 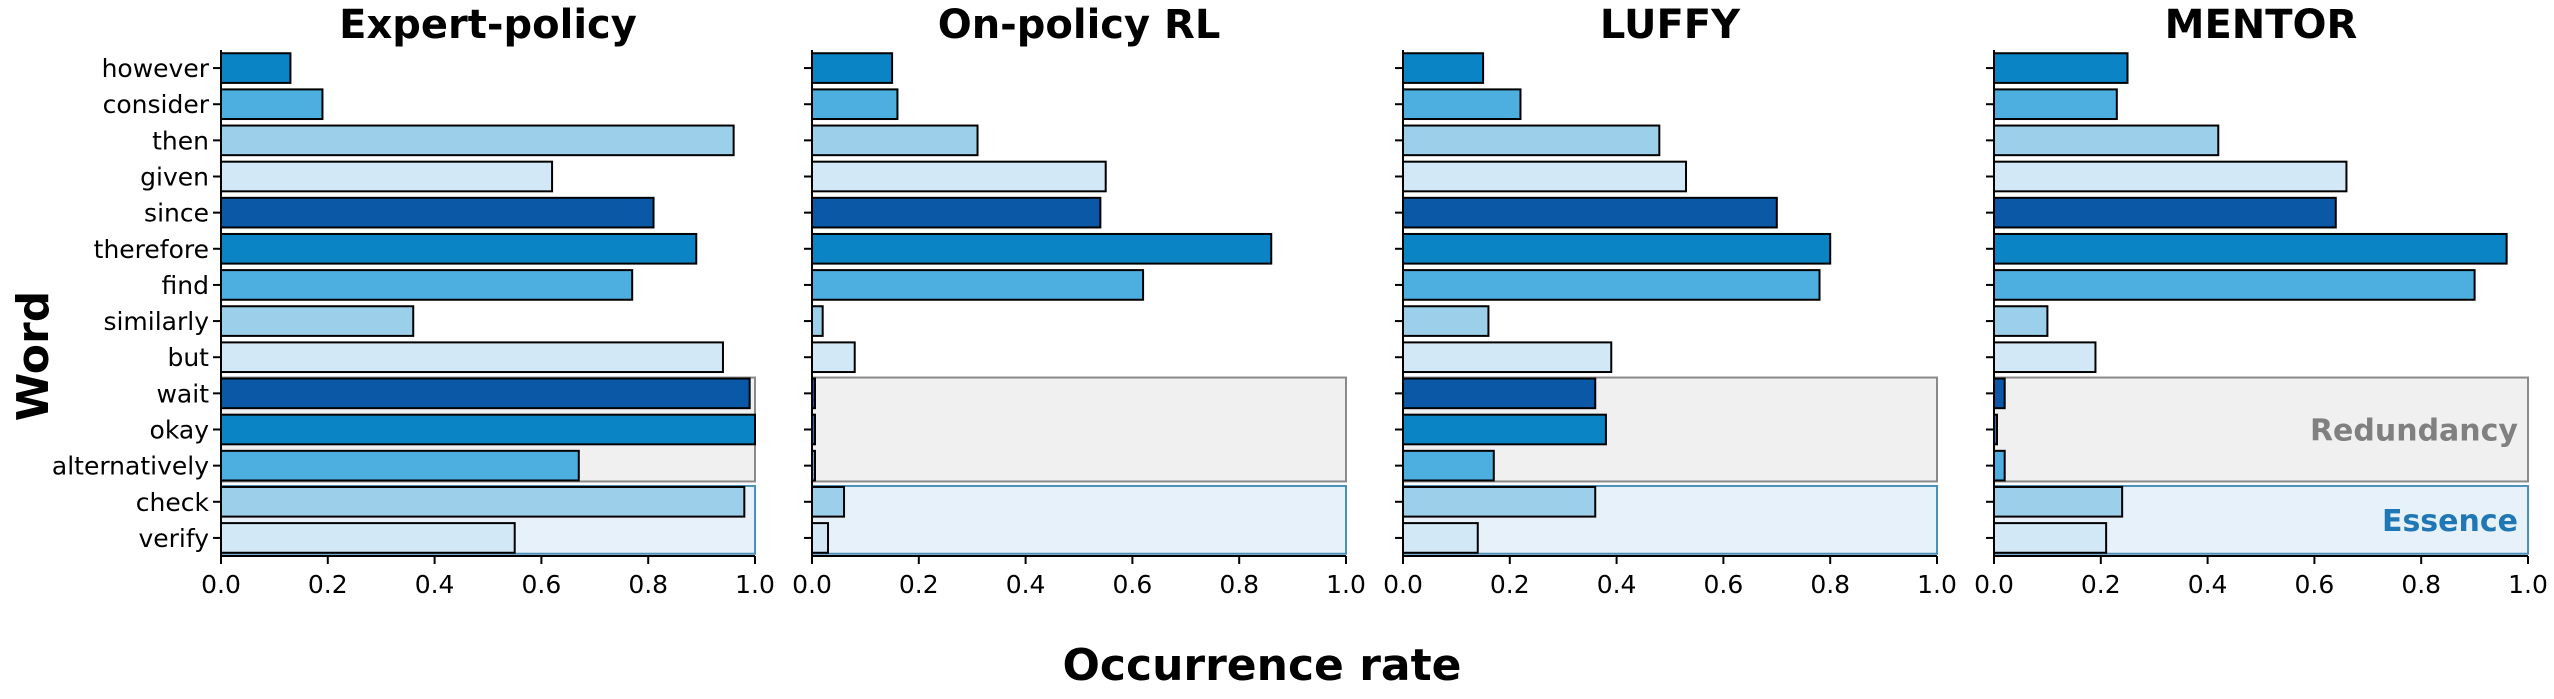 What do you see at coordinates (156, 104) in the screenshot?
I see `word-label-consider: consider` at bounding box center [156, 104].